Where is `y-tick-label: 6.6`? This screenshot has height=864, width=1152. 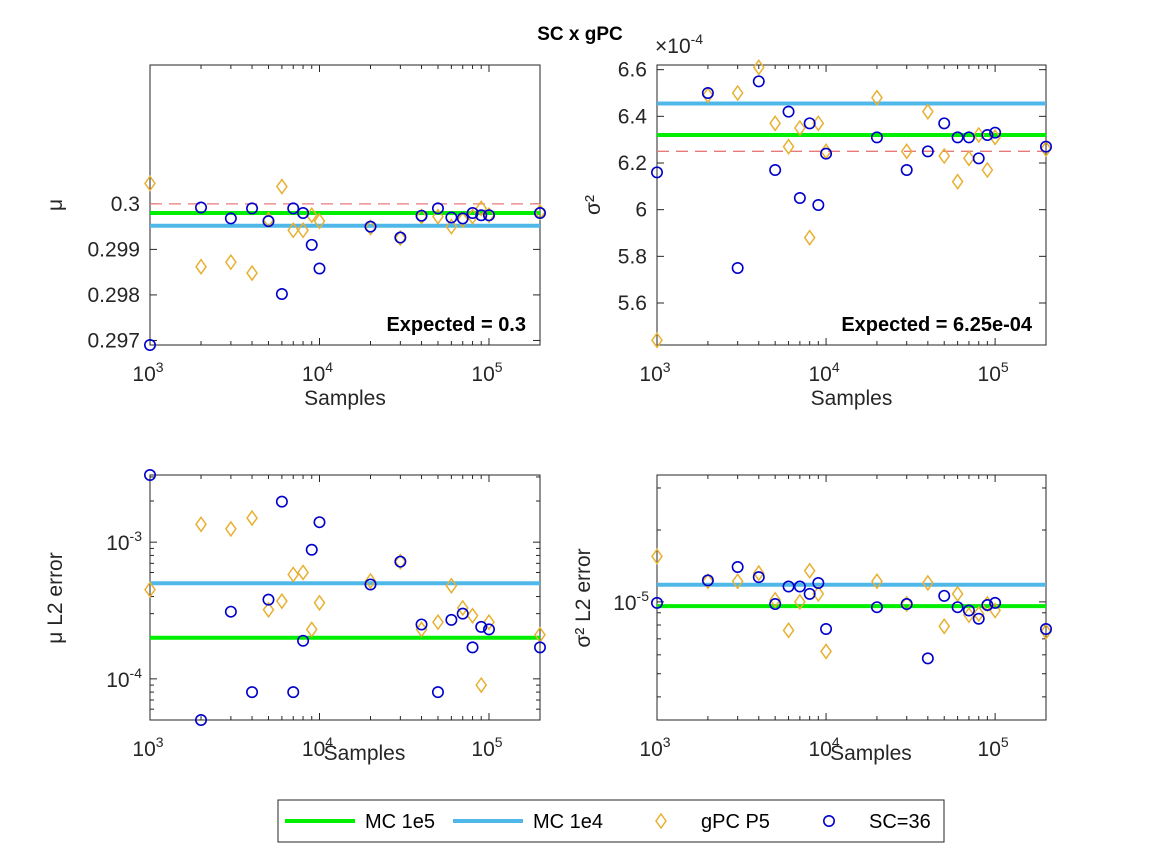 y-tick-label: 6.6 is located at coordinates (632, 70).